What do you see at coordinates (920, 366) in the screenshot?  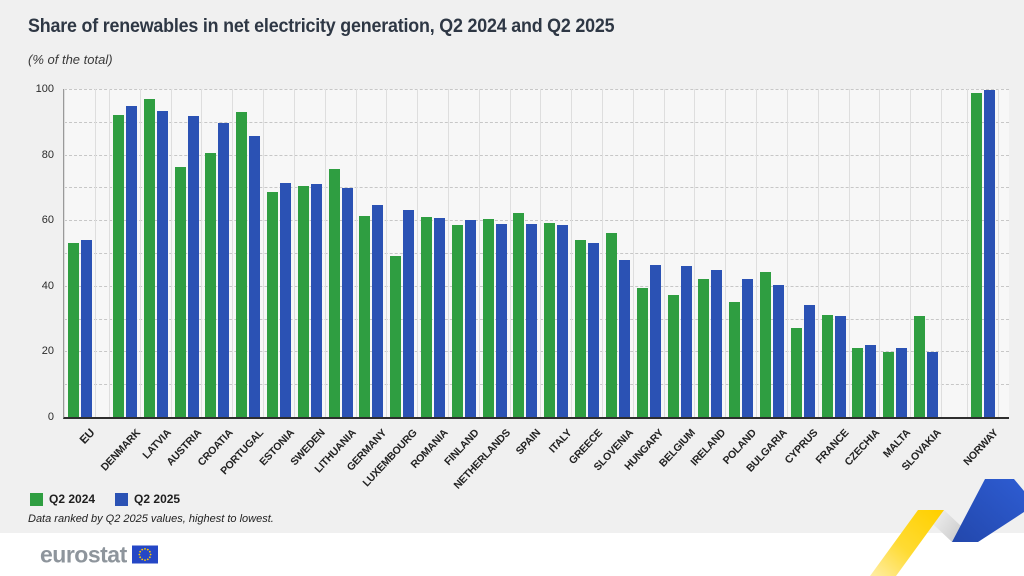 I see `bar-q2-2024-slovakia` at bounding box center [920, 366].